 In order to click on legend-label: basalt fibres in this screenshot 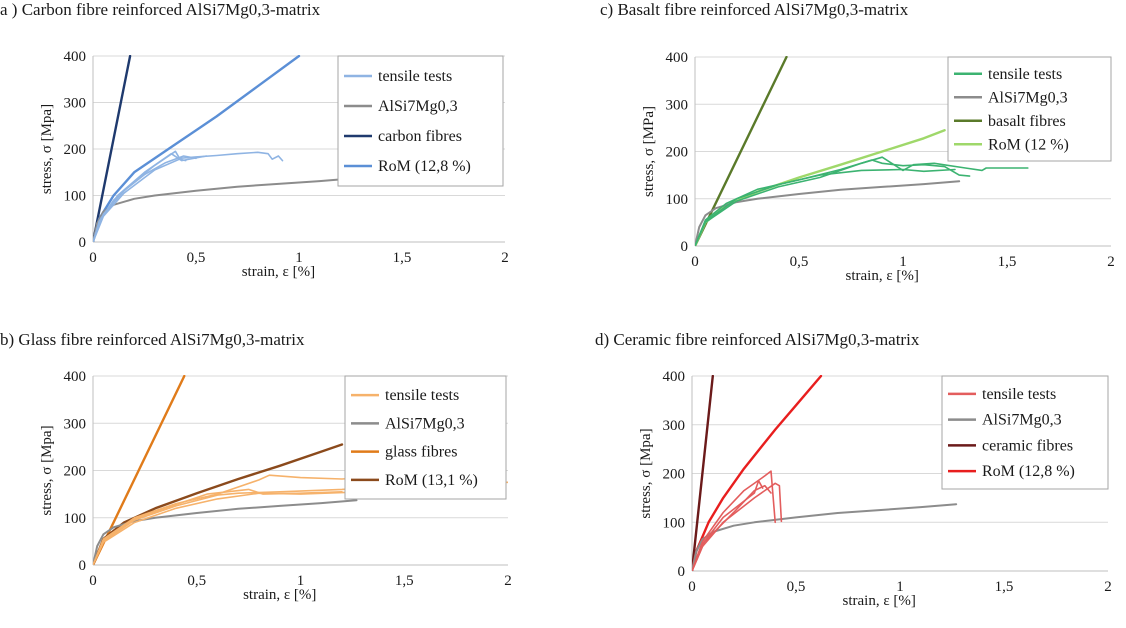, I will do `click(1027, 121)`.